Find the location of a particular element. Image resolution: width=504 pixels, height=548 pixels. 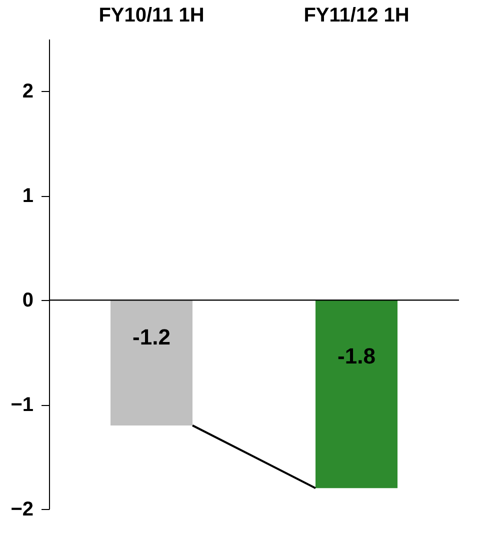

y-tick-label: 1 is located at coordinates (28, 196).